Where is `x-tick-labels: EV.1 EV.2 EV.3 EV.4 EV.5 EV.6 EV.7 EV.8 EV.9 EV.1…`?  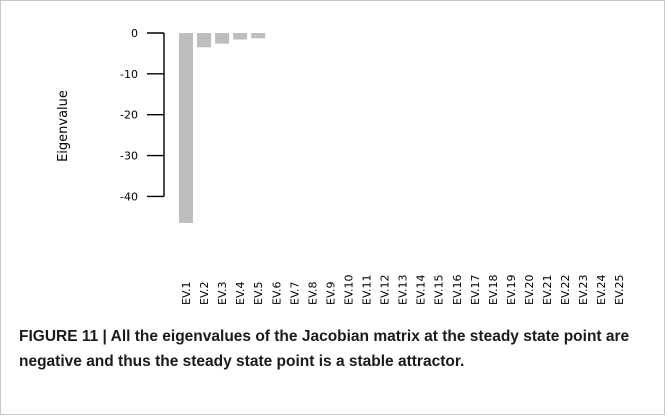
x-tick-labels: EV.1 EV.2 EV.3 EV.4 EV.5 EV.6 EV.7 EV.8 EV.9 EV.1… is located at coordinates (403, 289).